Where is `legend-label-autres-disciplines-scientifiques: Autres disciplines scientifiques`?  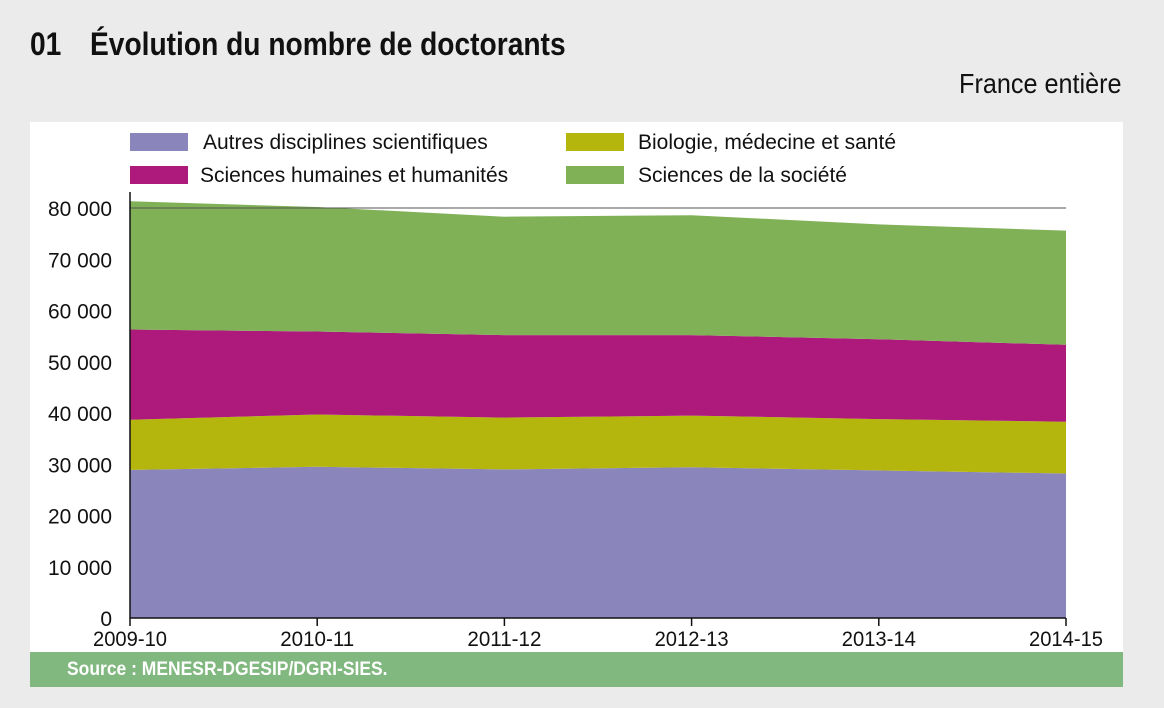 legend-label-autres-disciplines-scientifiques: Autres disciplines scientifiques is located at coordinates (345, 142).